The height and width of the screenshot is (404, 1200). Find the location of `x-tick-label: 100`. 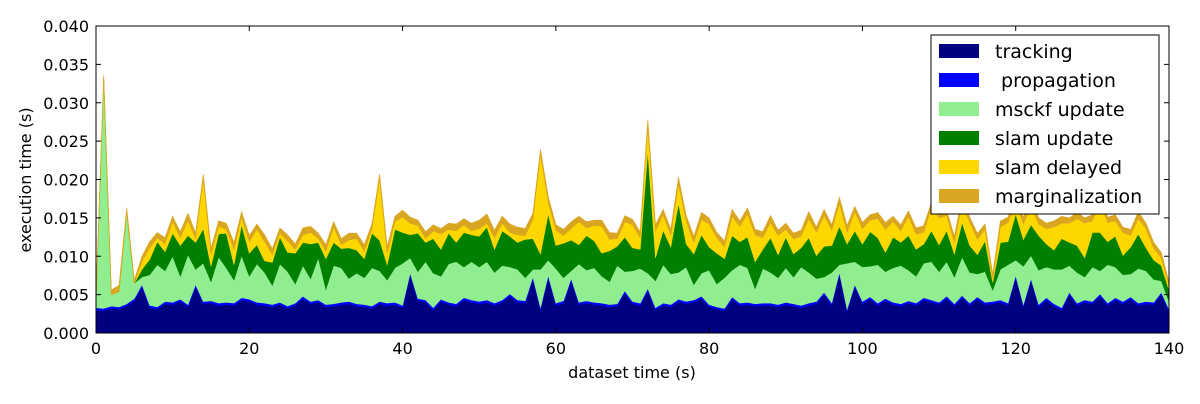

x-tick-label: 100 is located at coordinates (862, 348).